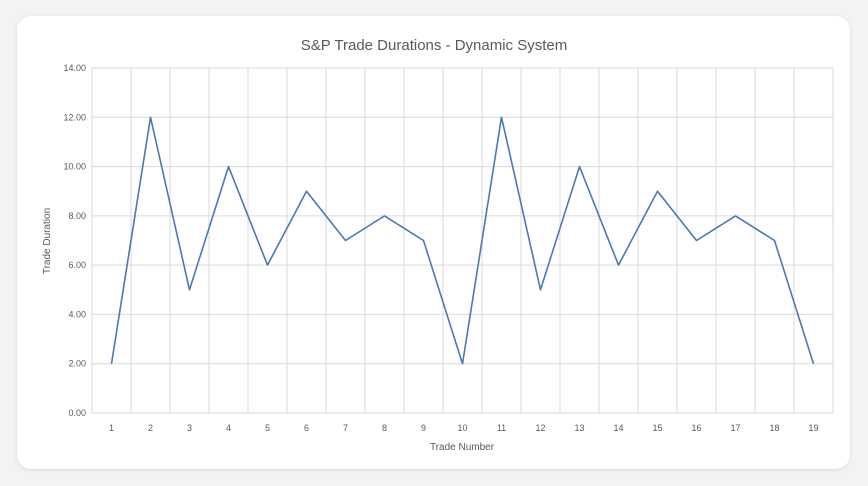 Image resolution: width=868 pixels, height=486 pixels. I want to click on y-axis-label: Trade Duration, so click(47, 241).